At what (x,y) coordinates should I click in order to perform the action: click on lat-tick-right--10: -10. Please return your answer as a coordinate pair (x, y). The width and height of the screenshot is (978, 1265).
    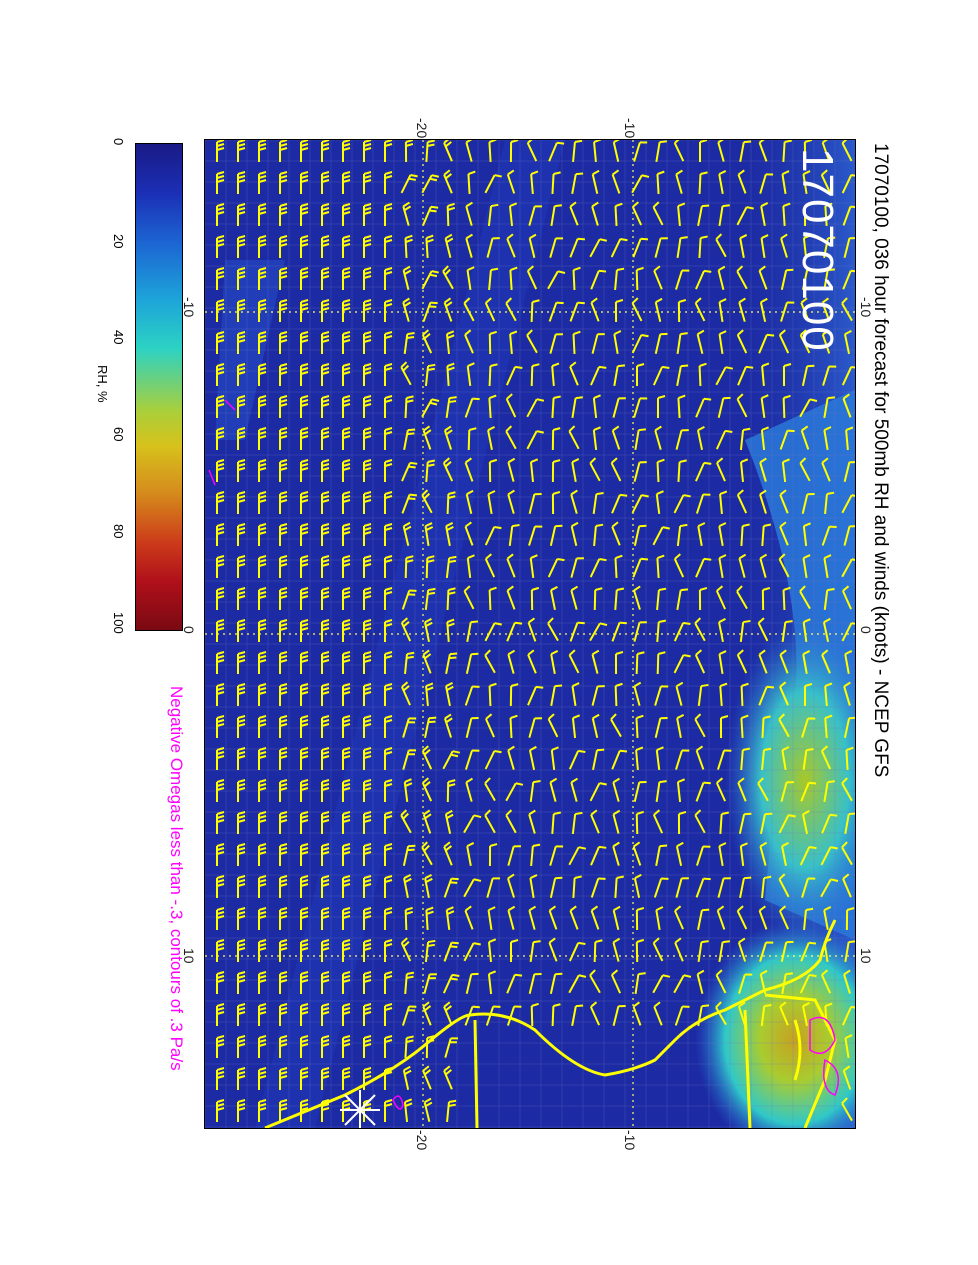
    Looking at the image, I should click on (866, 307).